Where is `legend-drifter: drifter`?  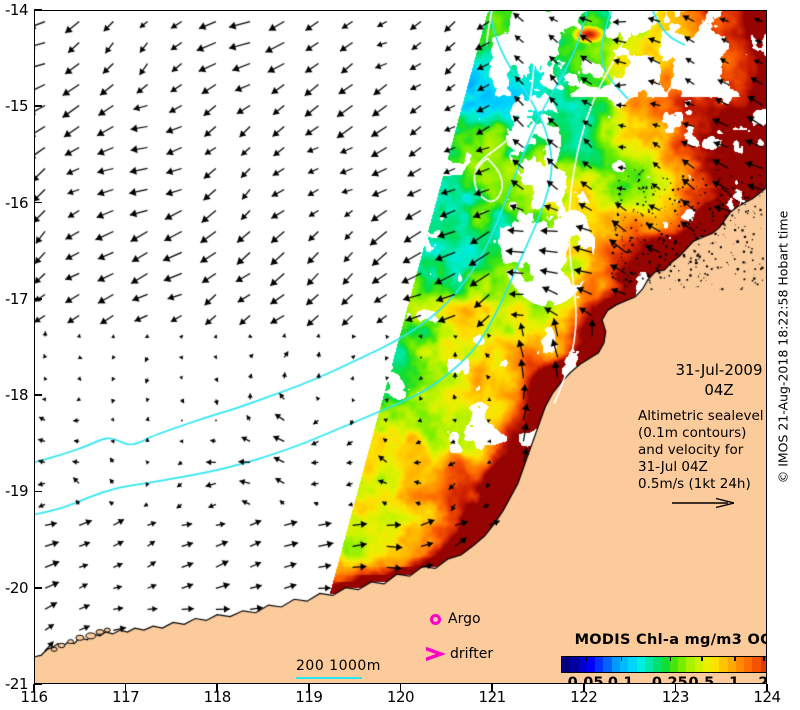 legend-drifter: drifter is located at coordinates (459, 654).